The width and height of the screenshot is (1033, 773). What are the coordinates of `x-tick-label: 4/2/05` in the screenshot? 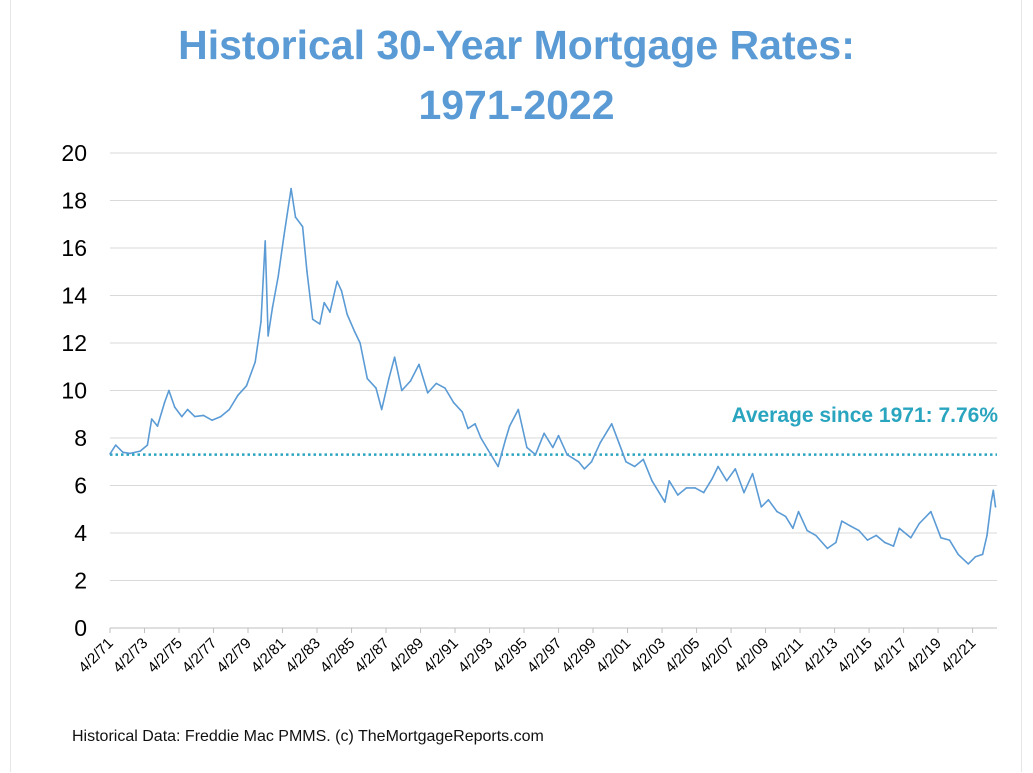 It's located at (683, 656).